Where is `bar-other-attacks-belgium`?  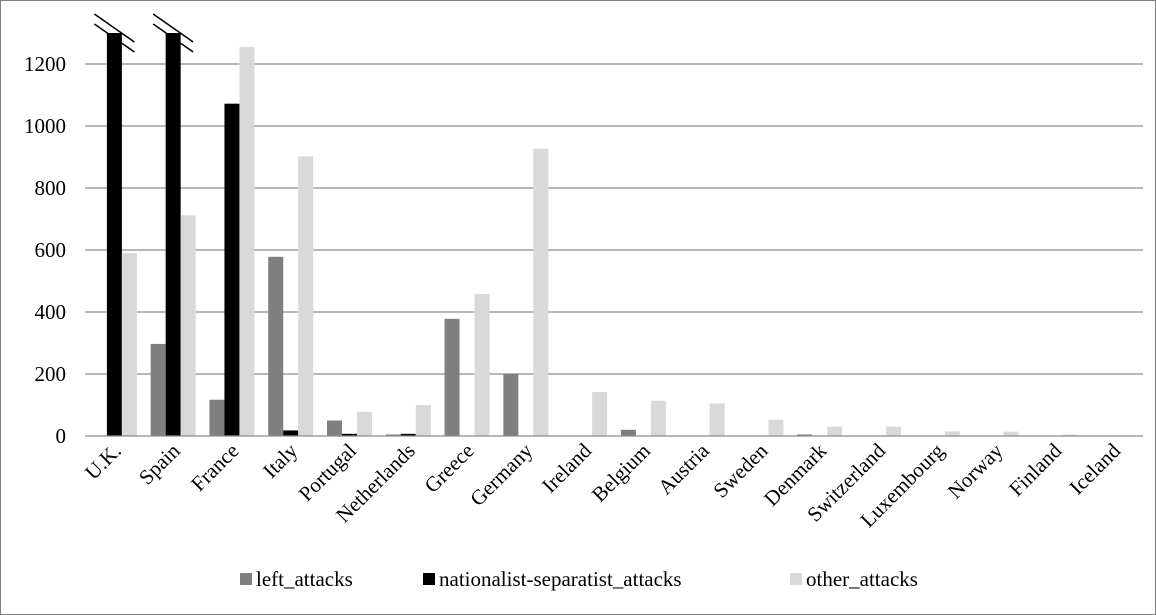
bar-other-attacks-belgium is located at coordinates (658, 418).